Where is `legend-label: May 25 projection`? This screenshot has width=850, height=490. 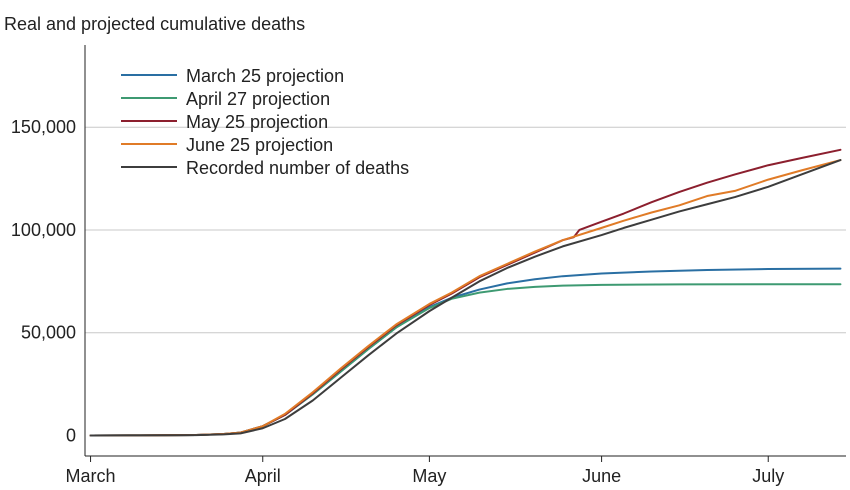
legend-label: May 25 projection is located at coordinates (257, 122).